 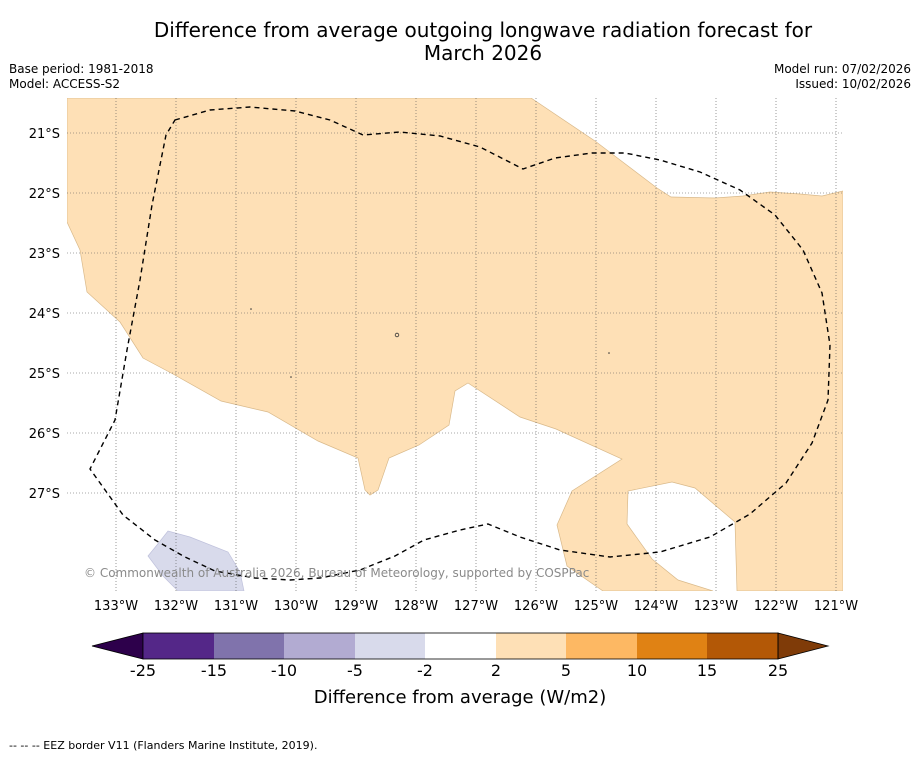 I want to click on lon-label: 133°W, so click(x=116, y=606).